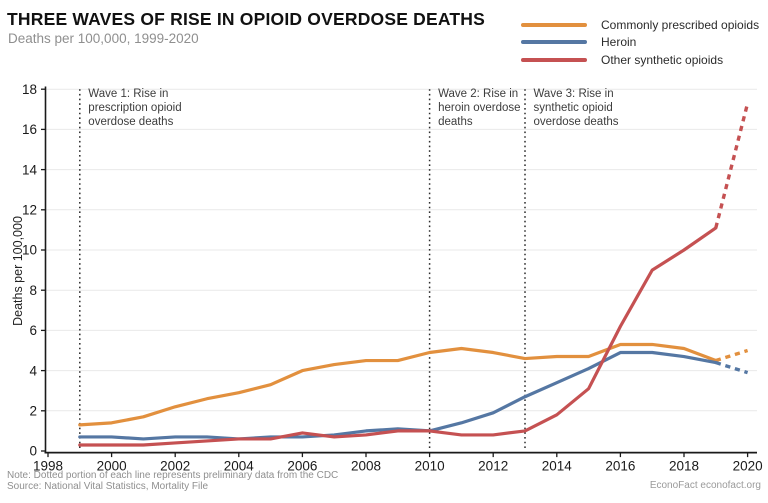  I want to click on legend-swatch-prescribed, so click(554, 24).